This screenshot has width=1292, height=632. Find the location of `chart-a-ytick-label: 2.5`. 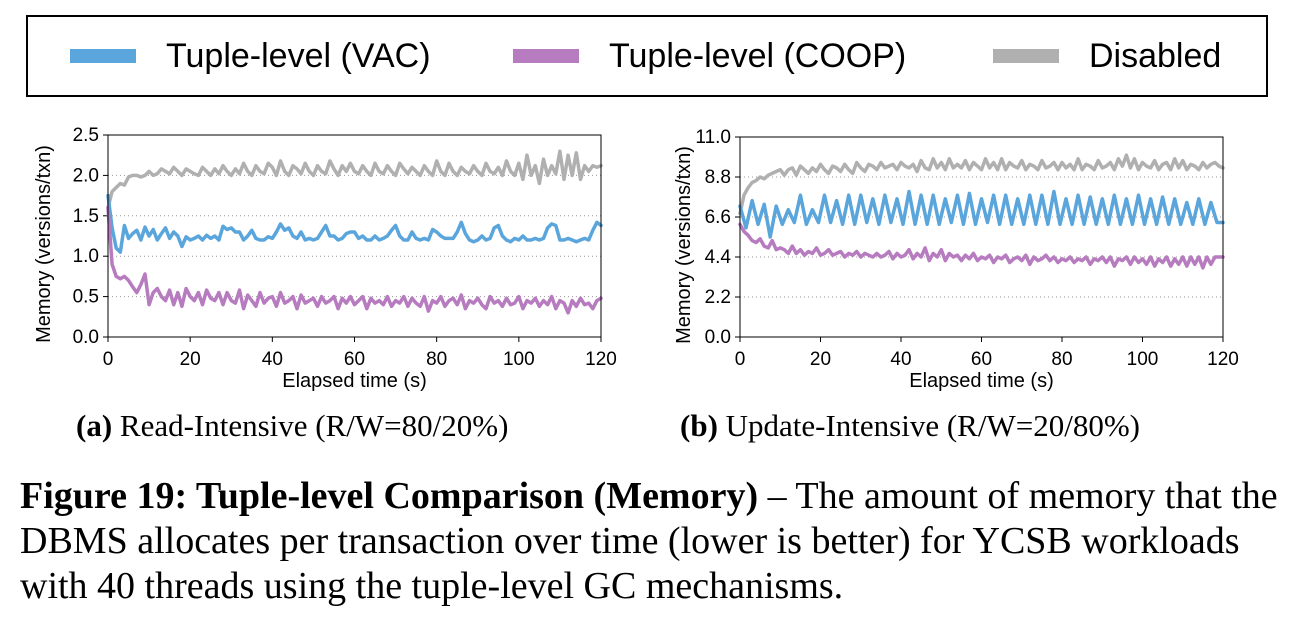

chart-a-ytick-label: 2.5 is located at coordinates (86, 135).